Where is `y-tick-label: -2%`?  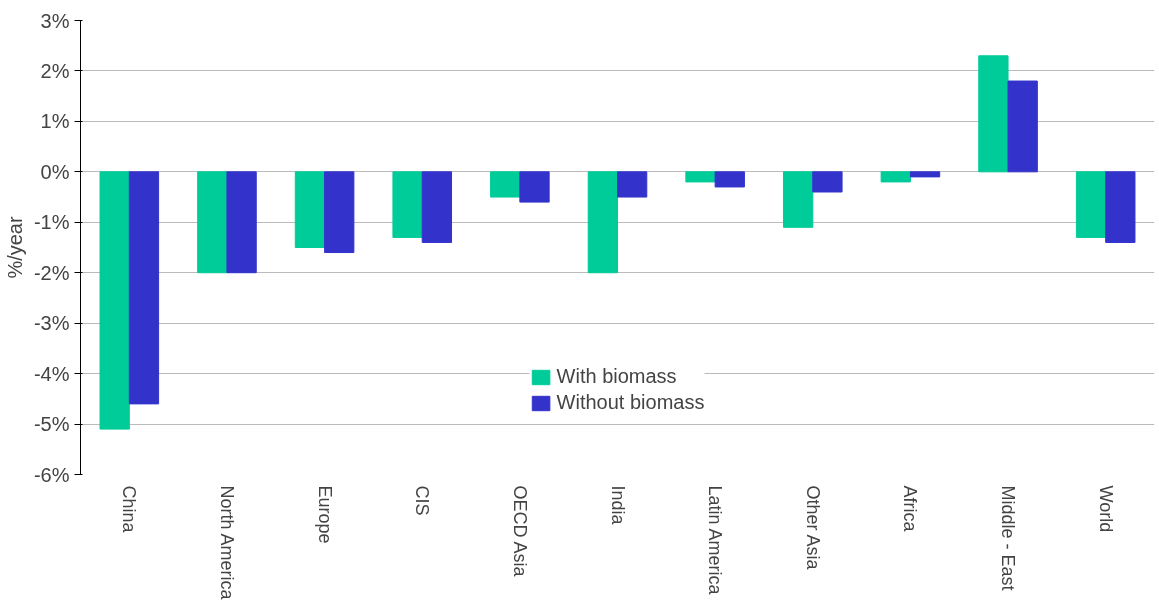 y-tick-label: -2% is located at coordinates (51, 272).